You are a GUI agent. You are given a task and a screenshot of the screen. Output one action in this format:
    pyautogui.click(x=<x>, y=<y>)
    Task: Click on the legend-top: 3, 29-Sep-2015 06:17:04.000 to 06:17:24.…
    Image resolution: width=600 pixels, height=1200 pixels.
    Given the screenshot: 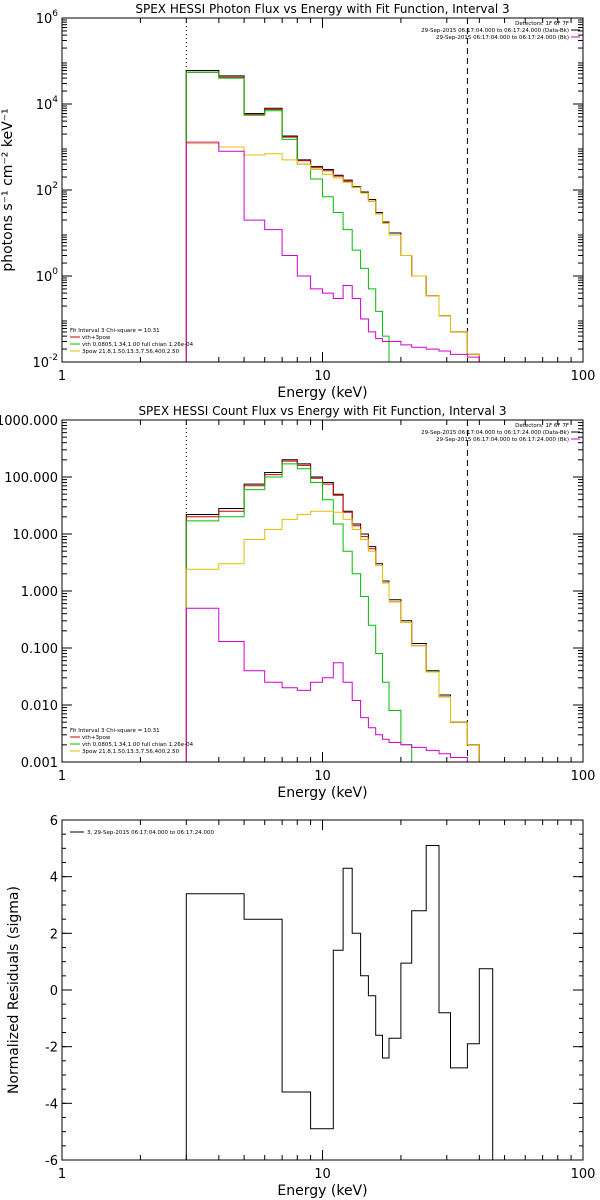 What is the action you would take?
    pyautogui.click(x=142, y=833)
    